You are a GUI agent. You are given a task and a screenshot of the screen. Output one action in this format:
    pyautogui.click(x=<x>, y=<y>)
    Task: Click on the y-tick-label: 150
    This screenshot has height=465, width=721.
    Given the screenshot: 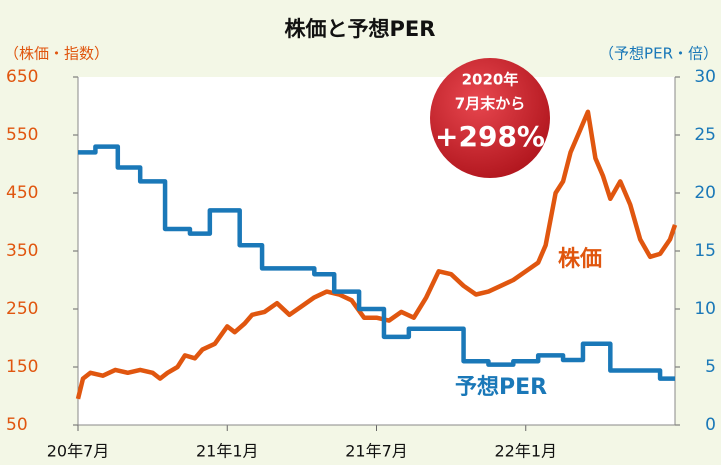 What is the action you would take?
    pyautogui.click(x=22, y=367)
    